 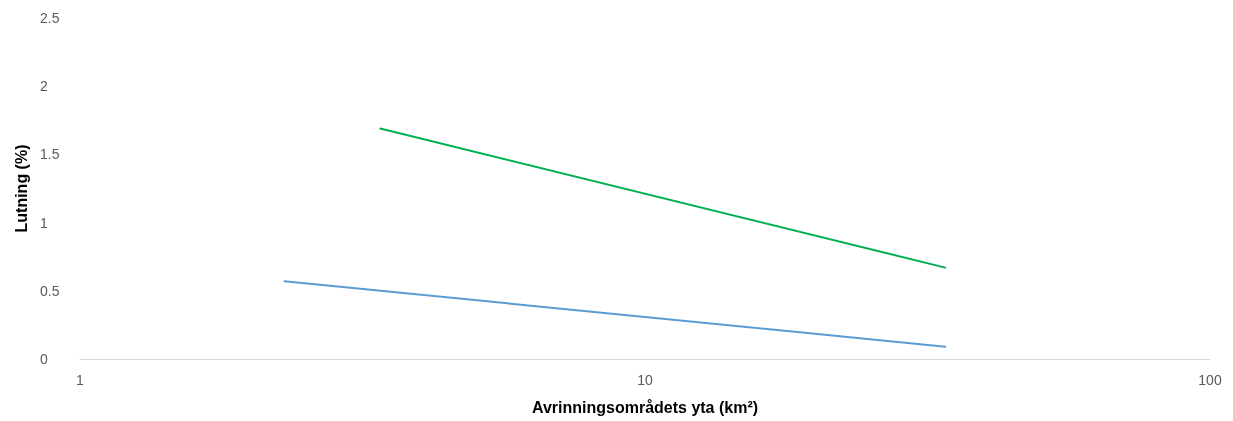 I want to click on y-tick-label: 2.5, so click(x=50, y=18).